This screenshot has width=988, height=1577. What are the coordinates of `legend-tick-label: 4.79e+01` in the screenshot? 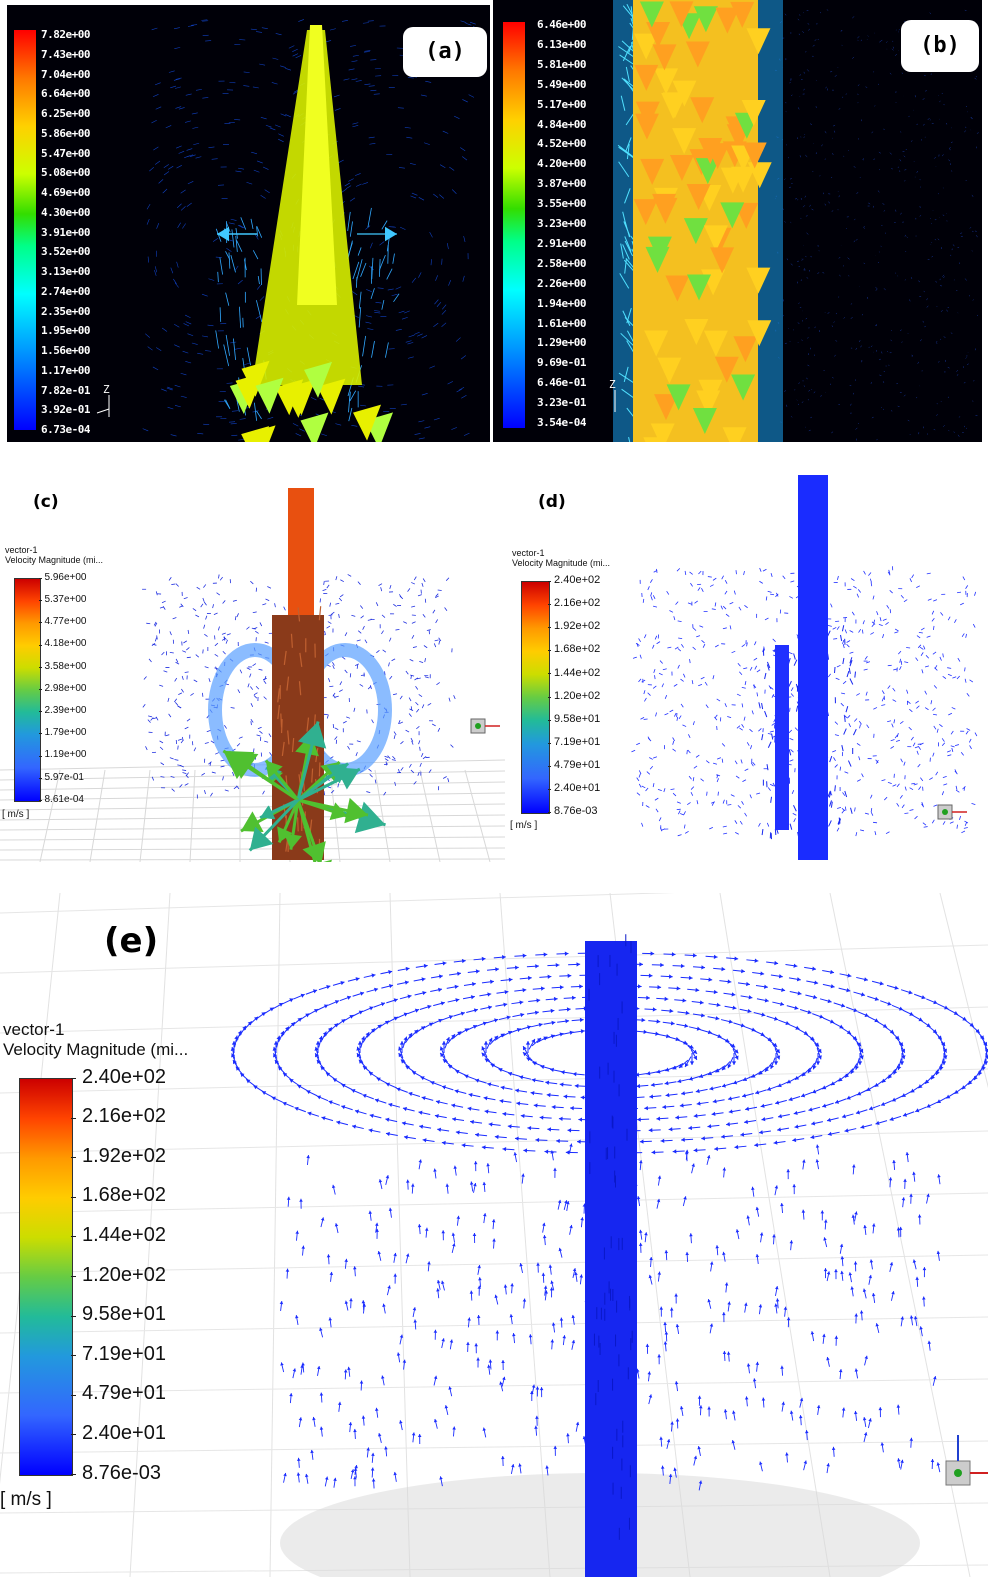 It's located at (577, 764).